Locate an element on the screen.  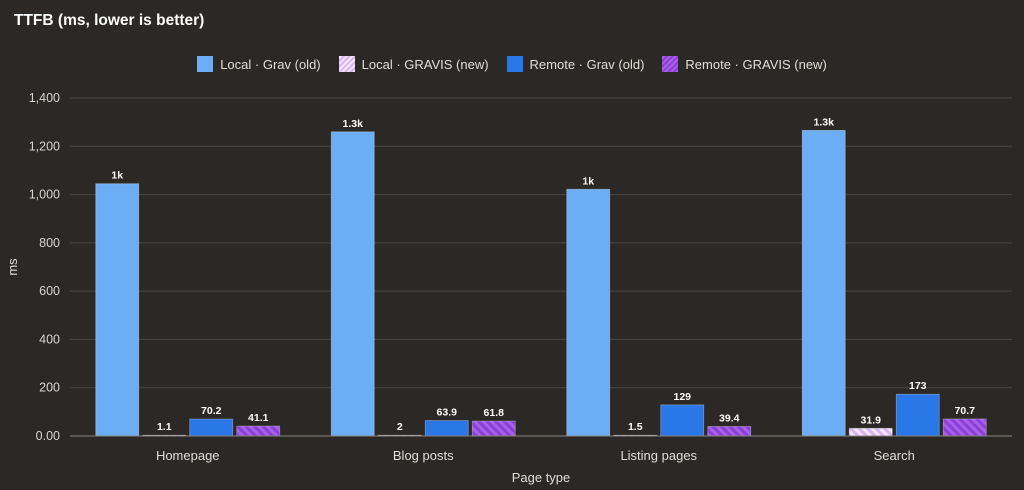
y-tick-label: 1,400 is located at coordinates (44, 98).